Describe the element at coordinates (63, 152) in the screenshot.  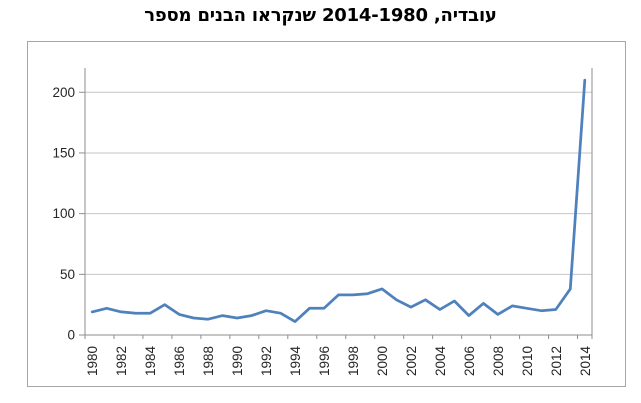
I see `y-tick-label: 150` at that location.